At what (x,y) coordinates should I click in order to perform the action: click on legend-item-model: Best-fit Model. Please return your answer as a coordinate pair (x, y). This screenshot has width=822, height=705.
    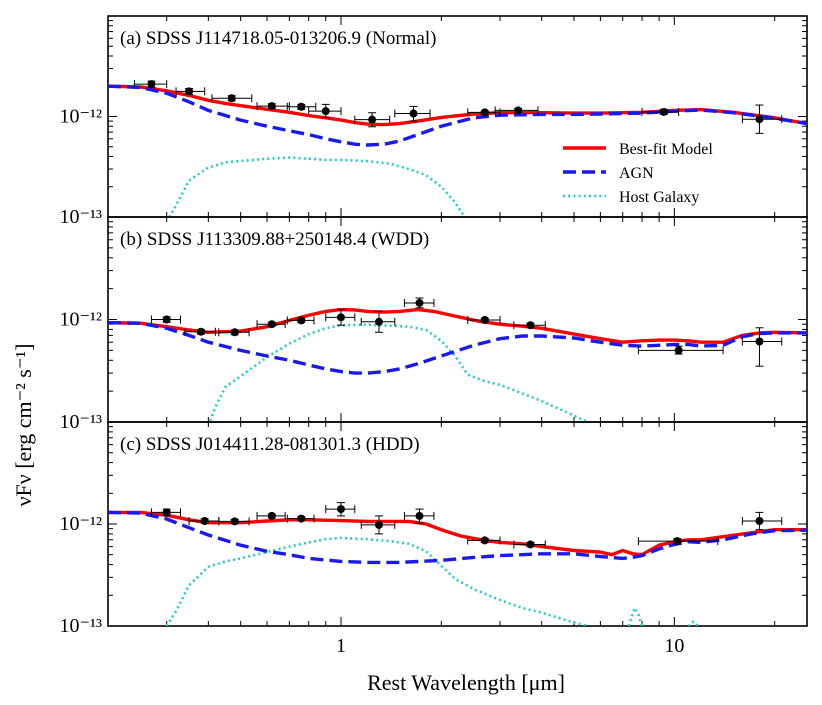
    Looking at the image, I should click on (638, 149).